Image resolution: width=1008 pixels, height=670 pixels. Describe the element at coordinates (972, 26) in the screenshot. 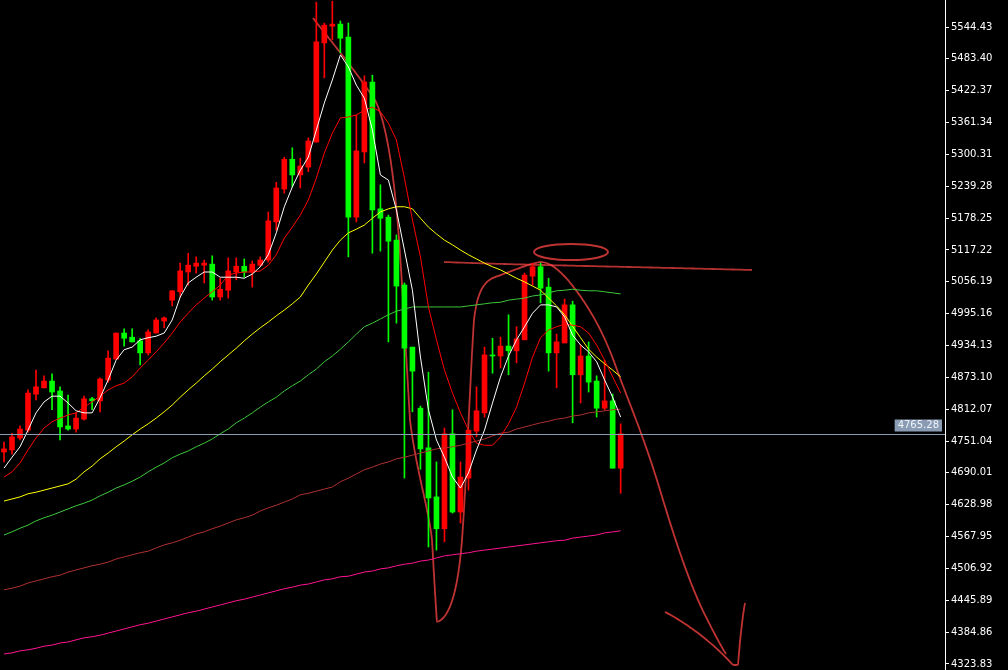

I see `y-tick-label: 5544.43` at that location.